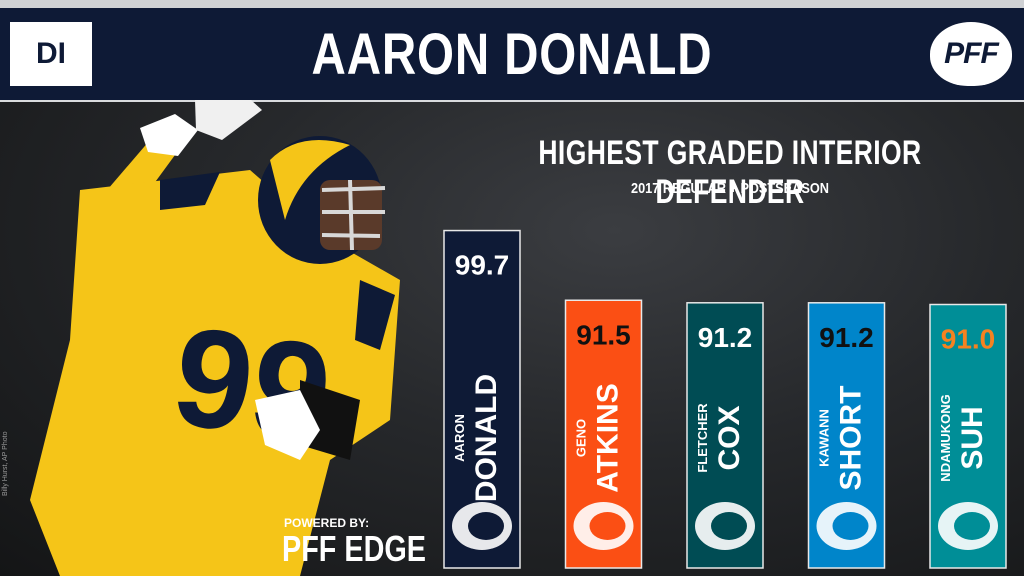 This screenshot has height=576, width=1024. I want to click on bar-value-label: 91.0, so click(968, 339).